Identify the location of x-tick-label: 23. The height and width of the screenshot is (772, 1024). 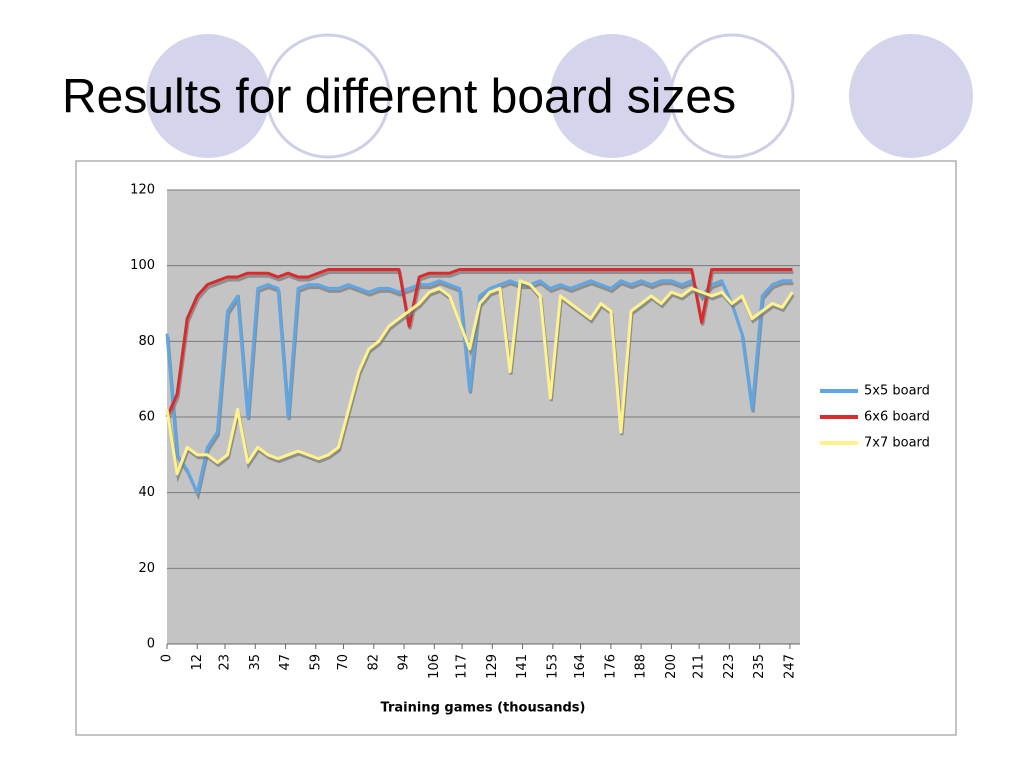
(225, 662).